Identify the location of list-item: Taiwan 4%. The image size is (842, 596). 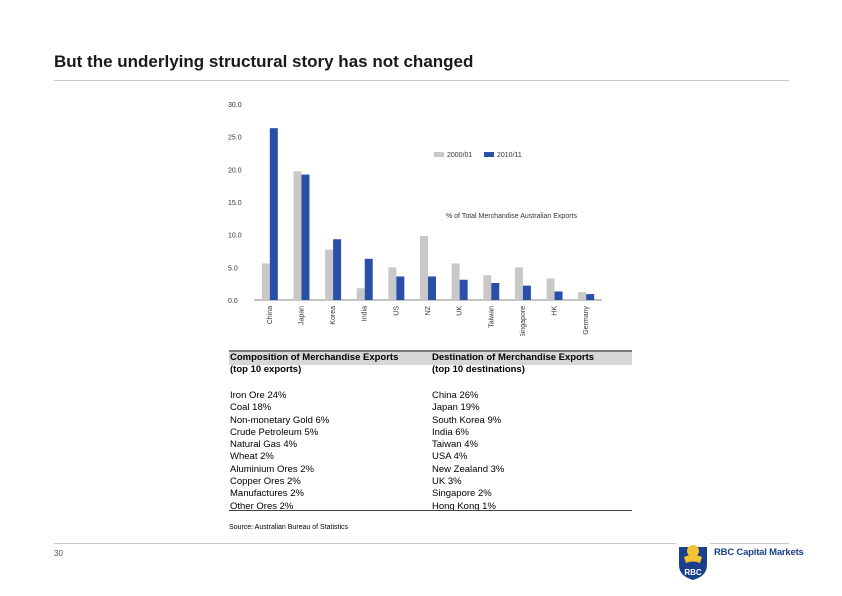
(455, 445).